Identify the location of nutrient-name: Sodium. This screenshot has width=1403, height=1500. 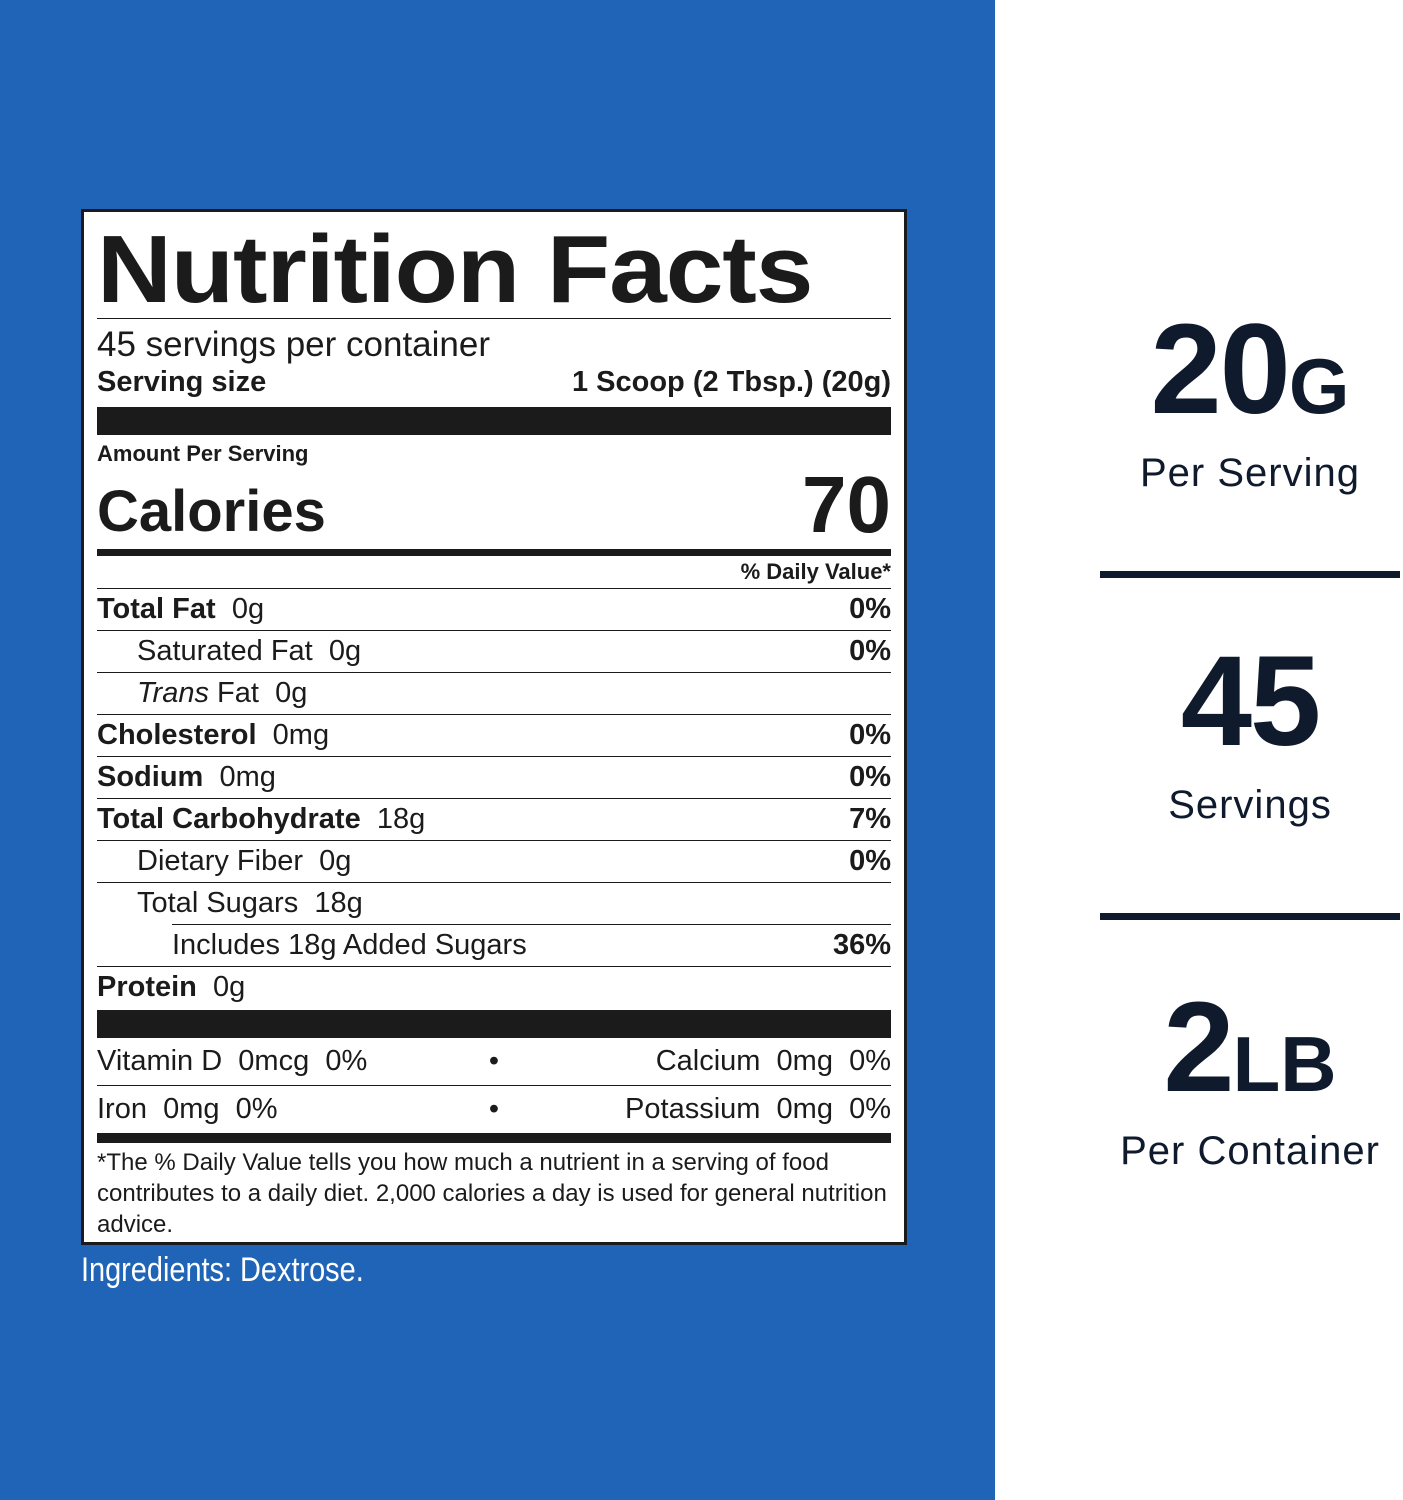
(150, 777).